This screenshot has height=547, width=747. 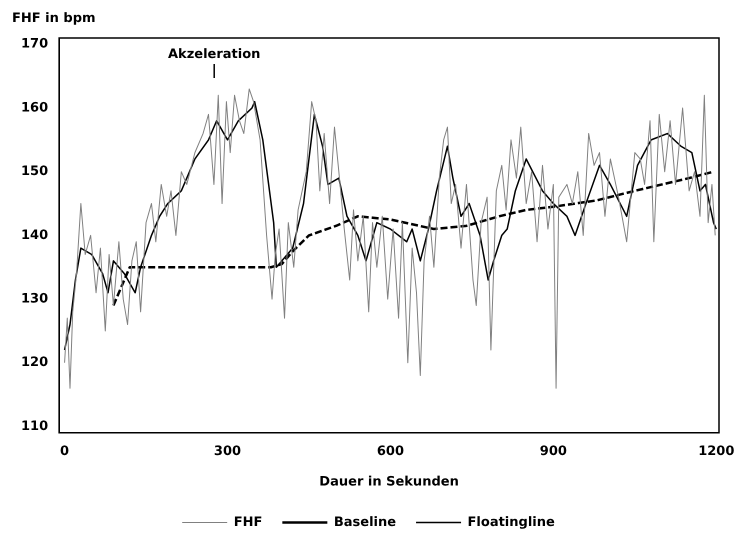 What do you see at coordinates (248, 522) in the screenshot?
I see `legend-label: FHF` at bounding box center [248, 522].